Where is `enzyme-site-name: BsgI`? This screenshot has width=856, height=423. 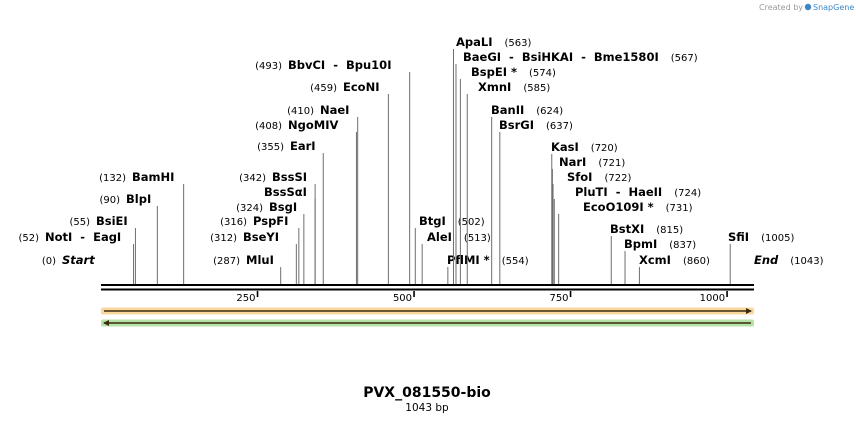
enzyme-site-name: BsgI is located at coordinates (283, 207).